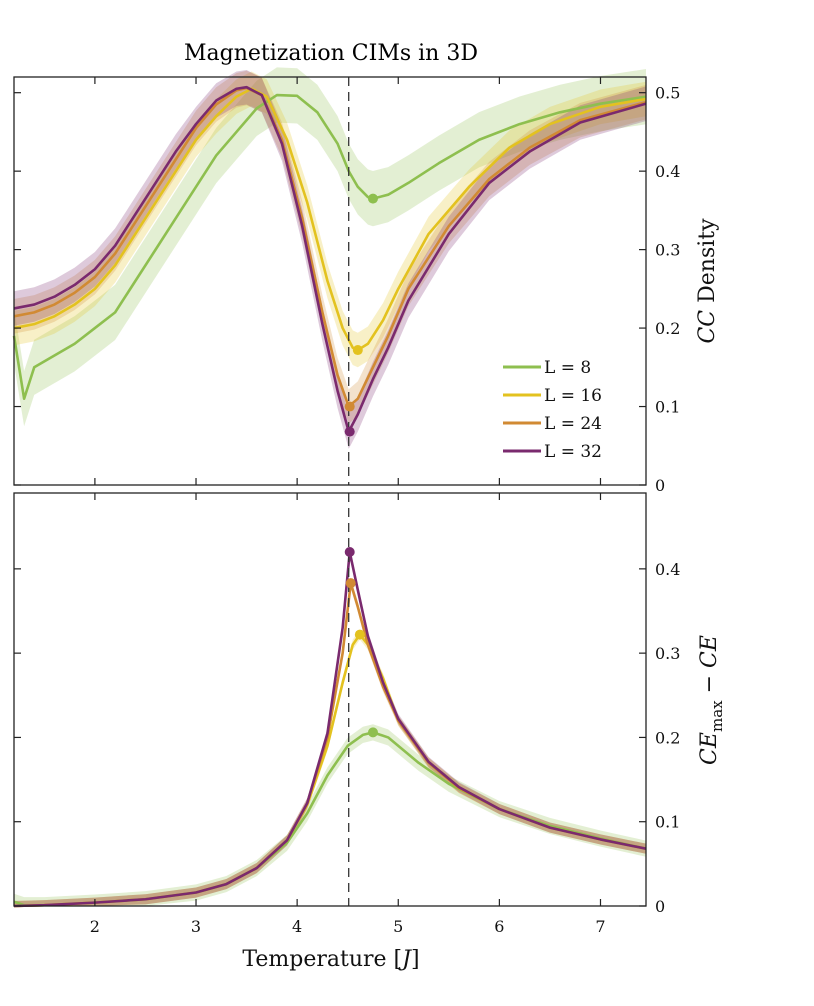  Describe the element at coordinates (667, 569) in the screenshot. I see `bottom-y-tick-label-4: 0.4` at that location.